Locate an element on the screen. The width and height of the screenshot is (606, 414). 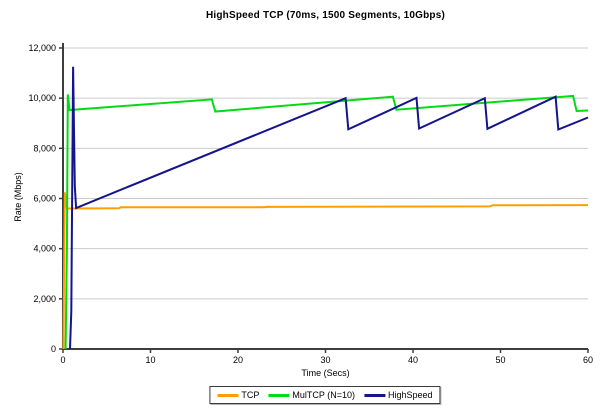
x-axis-title: Time (Secs) is located at coordinates (325, 373).